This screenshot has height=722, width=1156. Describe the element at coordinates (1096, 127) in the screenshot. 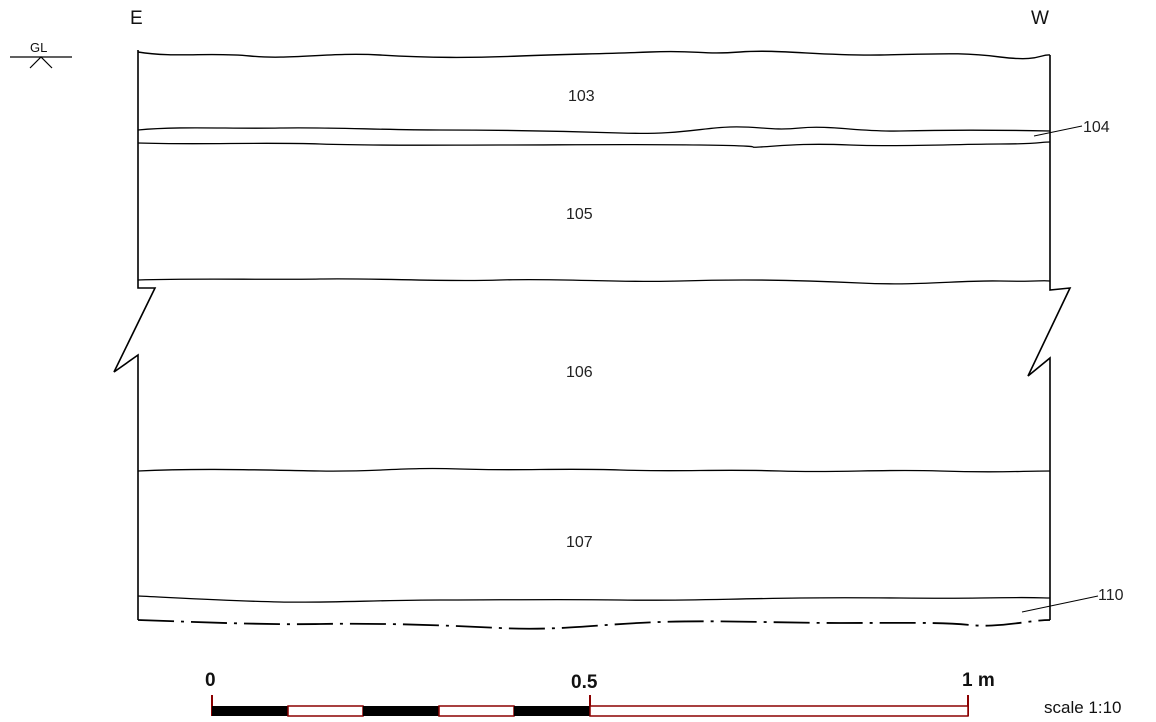

I see `context-label-104: 104` at that location.